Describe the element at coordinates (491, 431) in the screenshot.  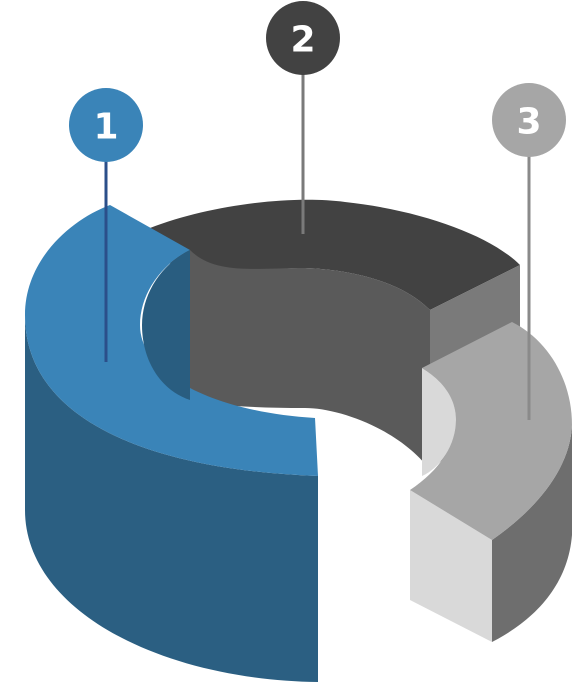
I see `segment-3-top` at that location.